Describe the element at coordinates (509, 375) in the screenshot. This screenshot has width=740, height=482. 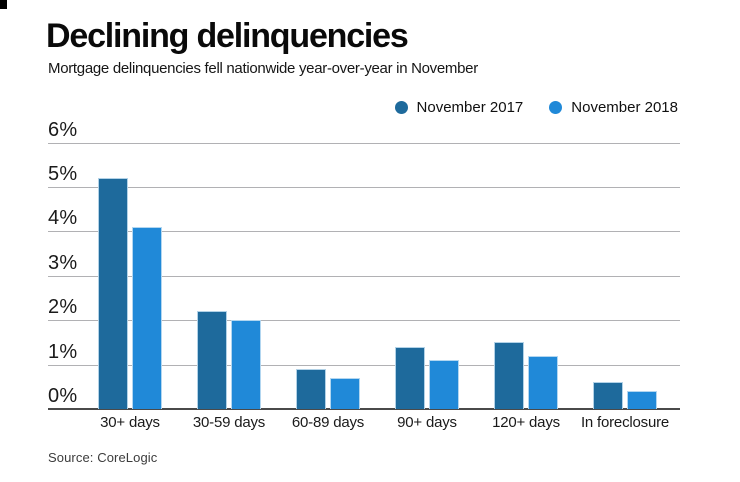
I see `bar-november-2017-120-days` at that location.